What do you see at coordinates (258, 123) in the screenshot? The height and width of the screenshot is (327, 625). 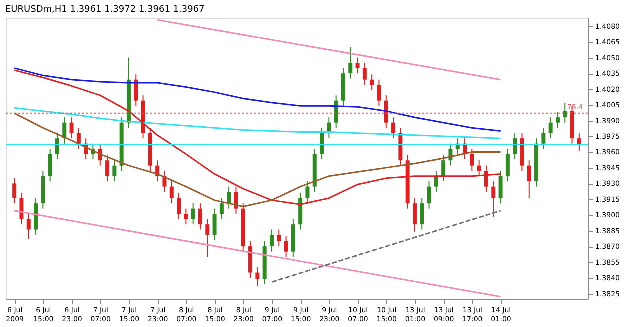 I see `line-series` at bounding box center [258, 123].